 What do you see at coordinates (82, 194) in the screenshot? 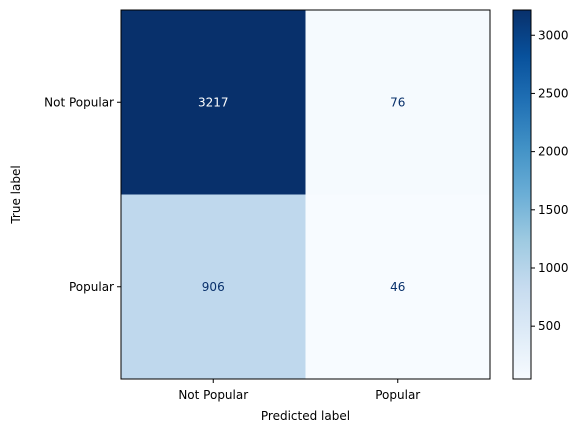
I see `y-axis-ticks: Not Popular Popular` at bounding box center [82, 194].